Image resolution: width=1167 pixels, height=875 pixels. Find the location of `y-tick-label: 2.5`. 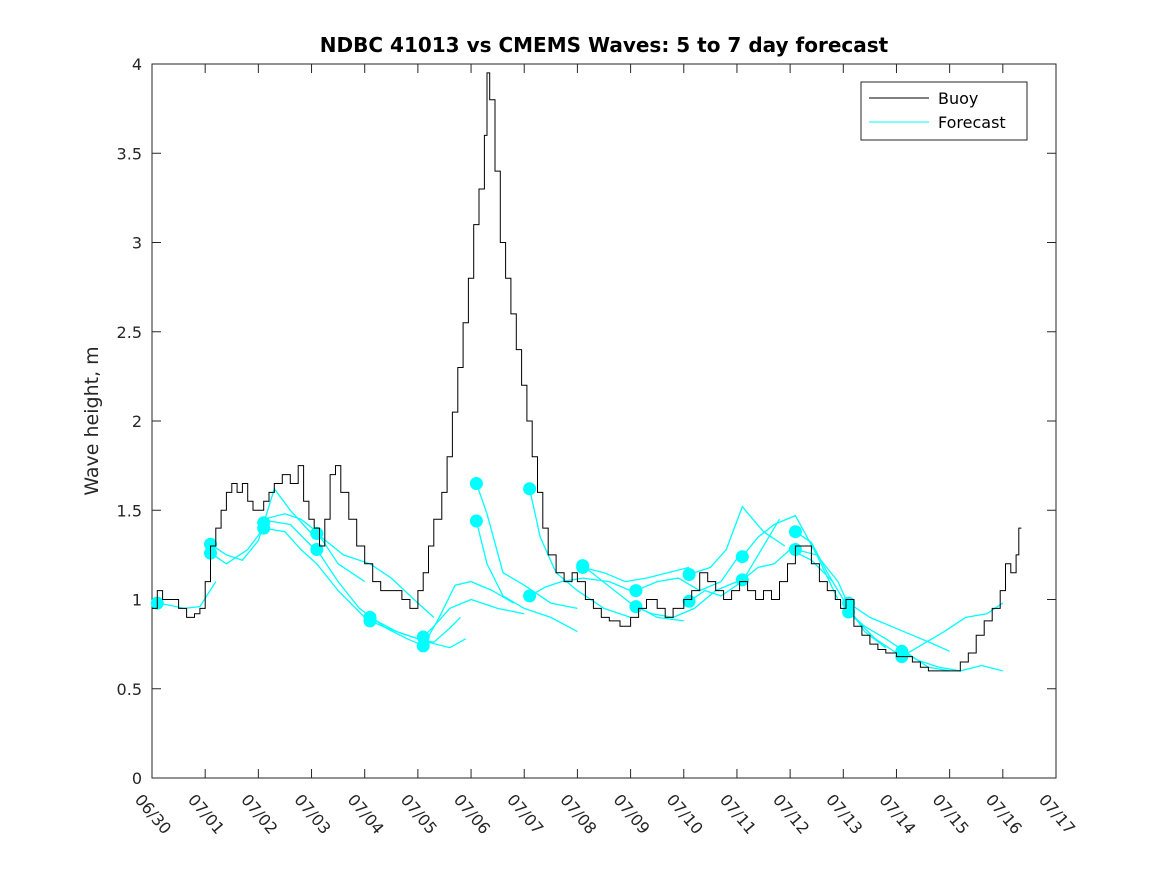

y-tick-label: 2.5 is located at coordinates (129, 332).